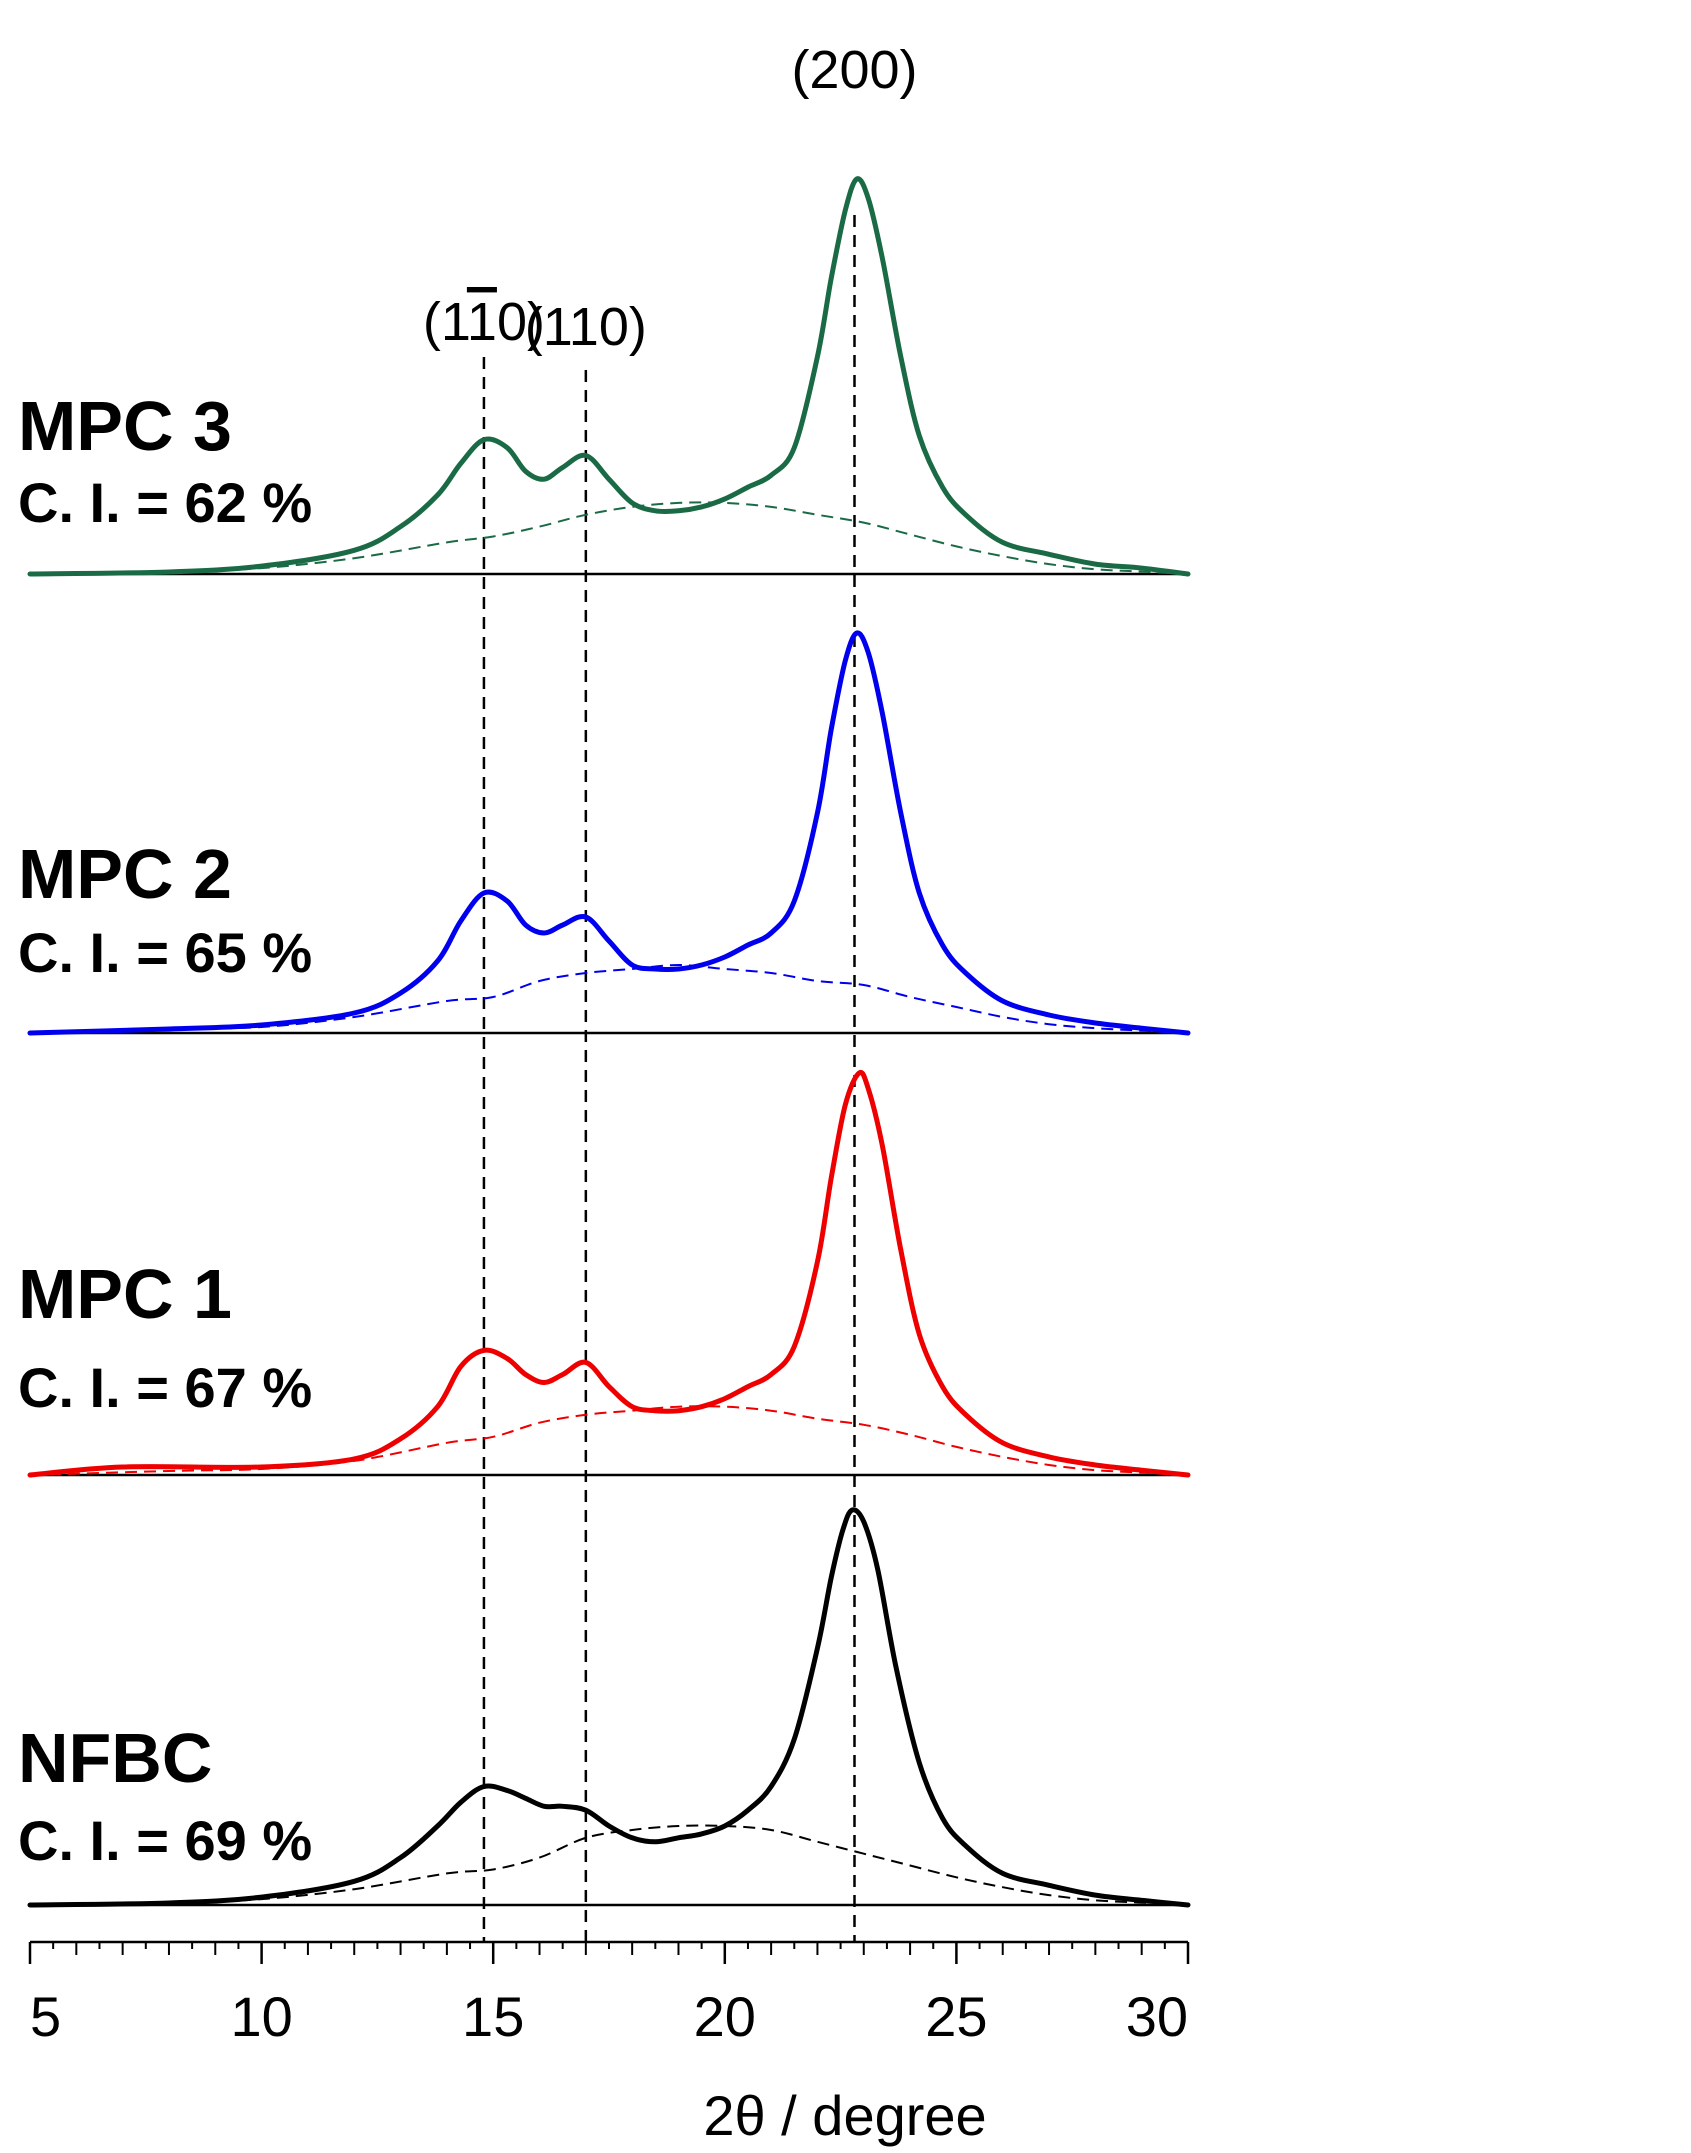 The height and width of the screenshot is (2153, 1691). What do you see at coordinates (493, 2016) in the screenshot?
I see `x-tick-label: 15` at bounding box center [493, 2016].